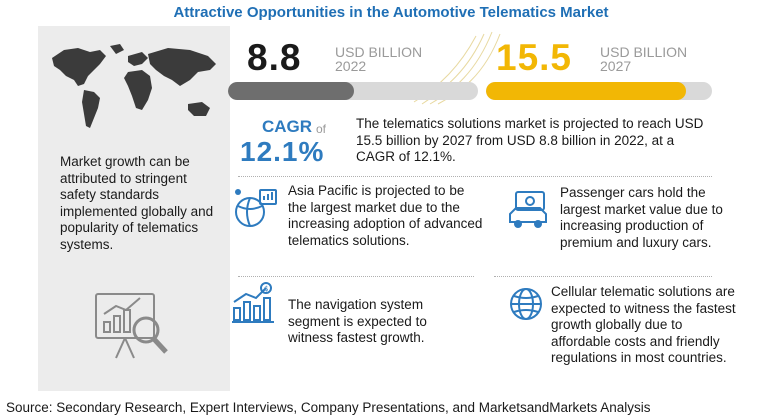 The height and width of the screenshot is (418, 782). What do you see at coordinates (291, 91) in the screenshot?
I see `bar-2022` at bounding box center [291, 91].